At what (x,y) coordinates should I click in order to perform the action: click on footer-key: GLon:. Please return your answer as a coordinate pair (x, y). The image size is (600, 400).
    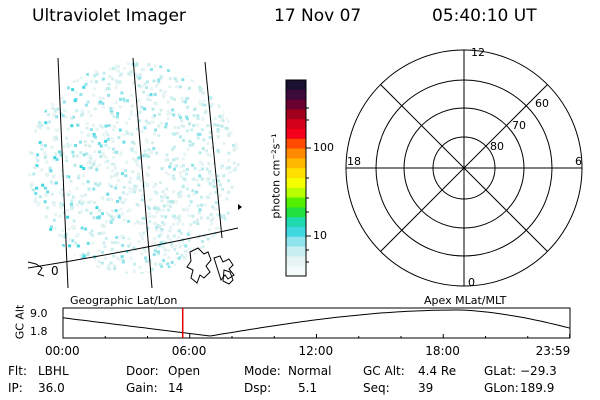
    Looking at the image, I should click on (501, 388).